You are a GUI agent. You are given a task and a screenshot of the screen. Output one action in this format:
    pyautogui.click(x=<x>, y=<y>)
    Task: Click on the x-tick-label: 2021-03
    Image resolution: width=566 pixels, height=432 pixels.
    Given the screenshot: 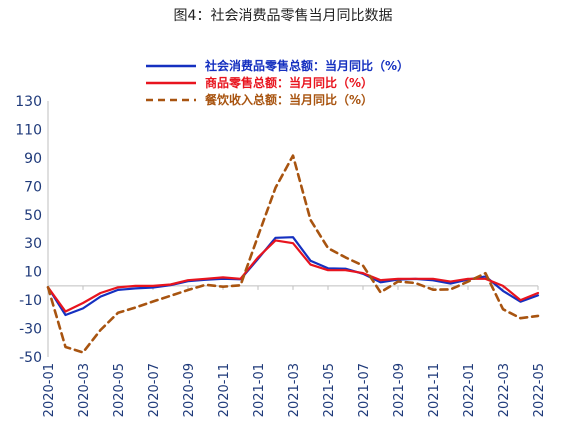 What is the action you would take?
    pyautogui.click(x=294, y=390)
    